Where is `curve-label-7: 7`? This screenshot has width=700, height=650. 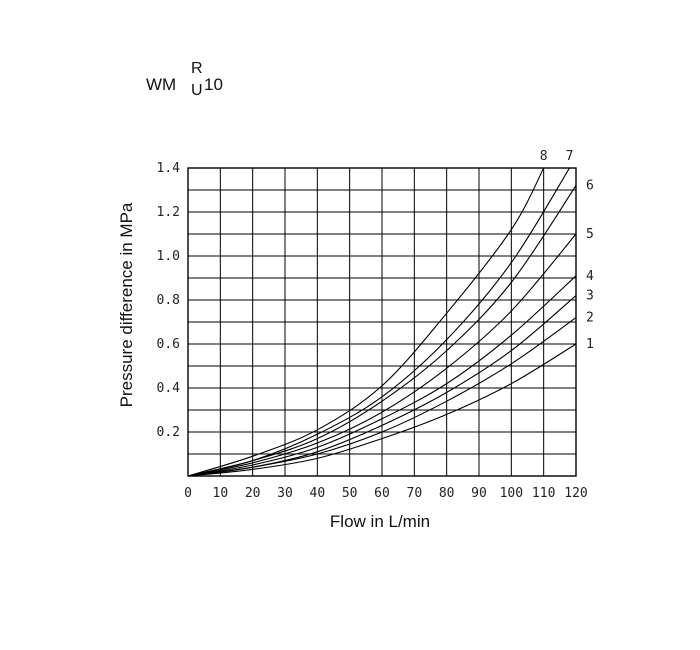
curve-label-7: 7 is located at coordinates (570, 156).